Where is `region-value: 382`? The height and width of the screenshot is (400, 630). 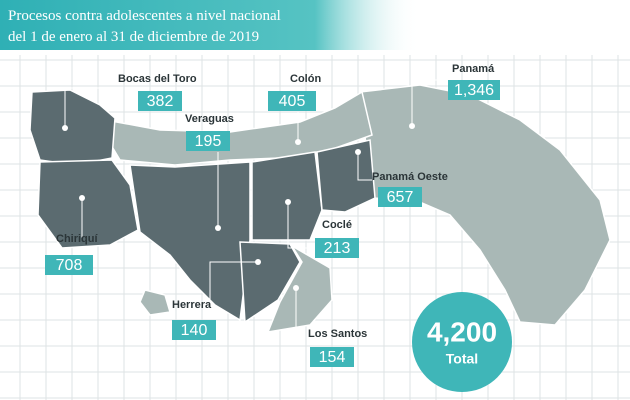 region-value: 382 is located at coordinates (160, 101).